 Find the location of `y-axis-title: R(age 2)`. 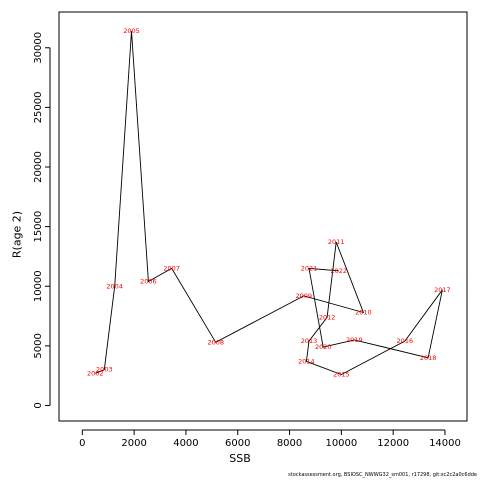

y-axis-title: R(age 2) is located at coordinates (17, 234).